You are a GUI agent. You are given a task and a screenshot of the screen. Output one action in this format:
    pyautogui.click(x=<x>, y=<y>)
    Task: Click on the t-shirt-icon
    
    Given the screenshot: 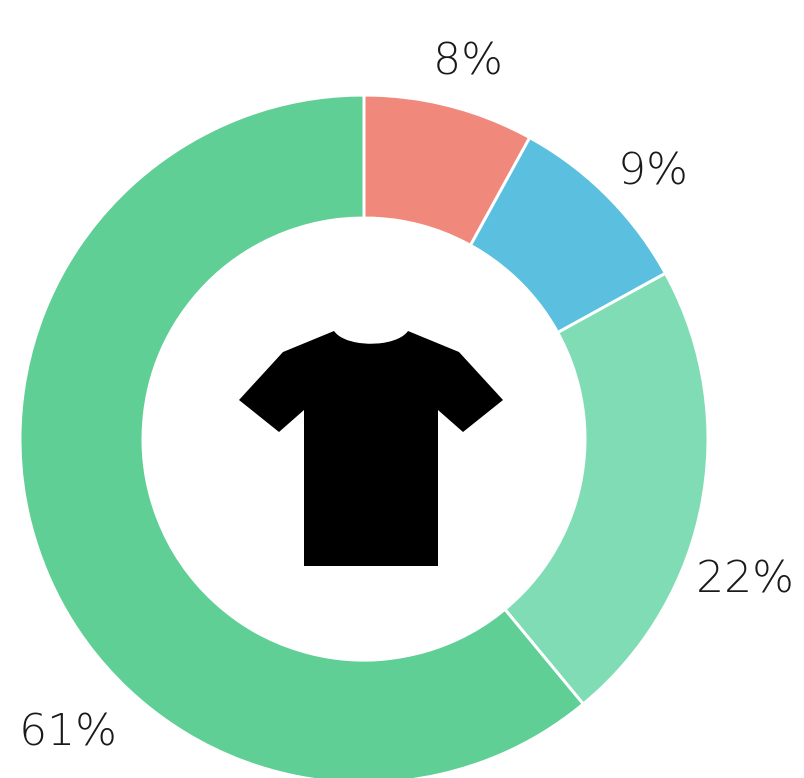 What is the action you would take?
    pyautogui.click(x=371, y=448)
    